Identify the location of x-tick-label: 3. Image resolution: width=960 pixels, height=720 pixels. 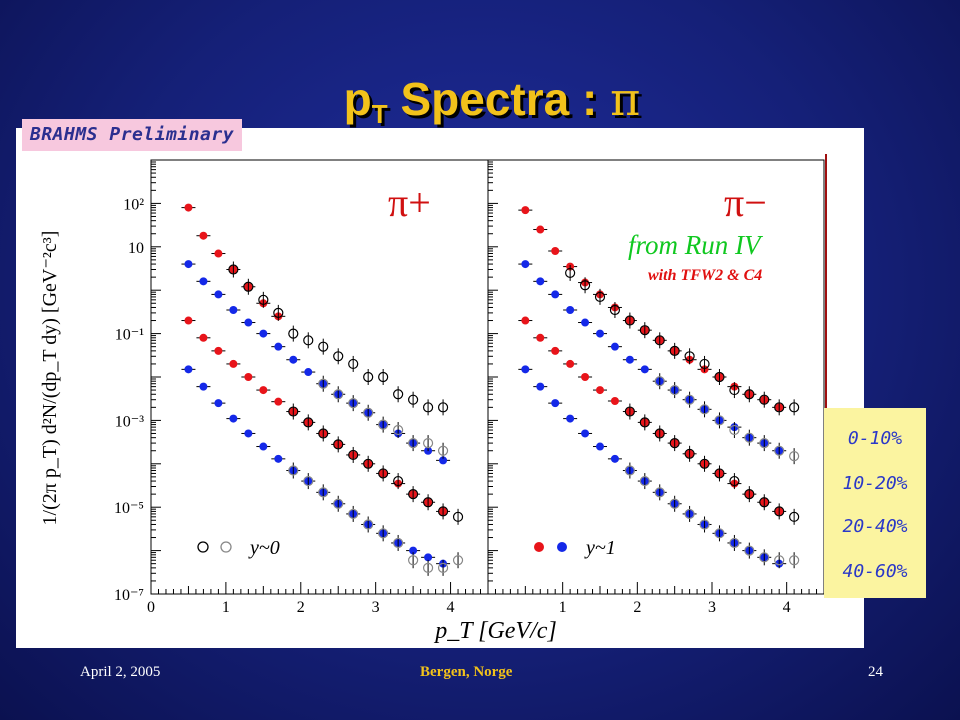
(376, 607).